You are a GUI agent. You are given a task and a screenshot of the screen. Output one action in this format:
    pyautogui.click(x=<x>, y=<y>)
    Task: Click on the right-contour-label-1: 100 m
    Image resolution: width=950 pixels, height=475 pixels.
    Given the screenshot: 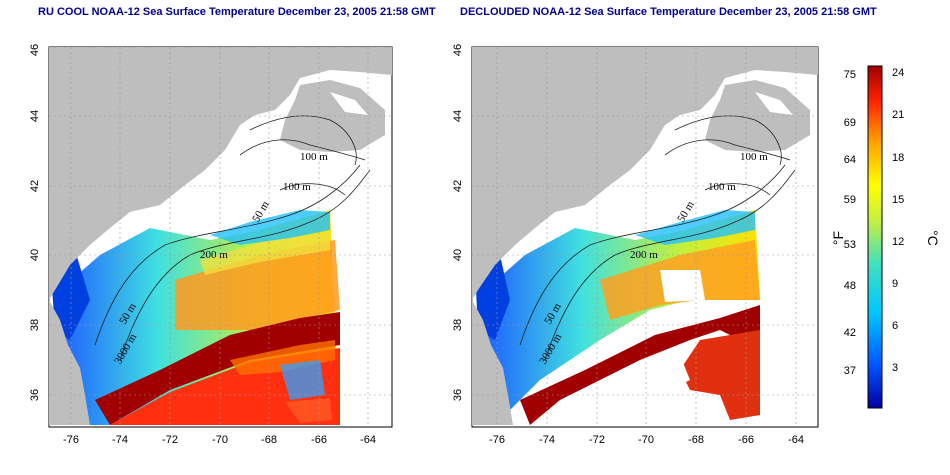 What is the action you would take?
    pyautogui.click(x=754, y=157)
    